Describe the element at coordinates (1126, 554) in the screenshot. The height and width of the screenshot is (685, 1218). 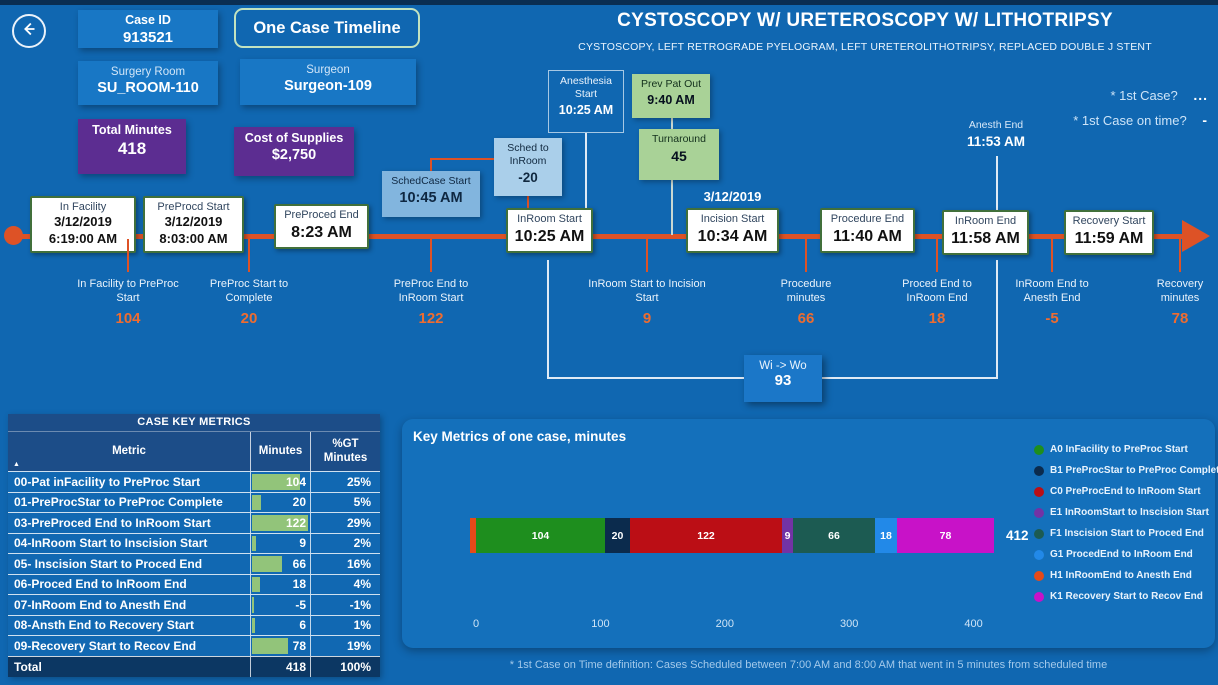
I see `legend-item: G1 ProcedEnd to InRoom End` at that location.